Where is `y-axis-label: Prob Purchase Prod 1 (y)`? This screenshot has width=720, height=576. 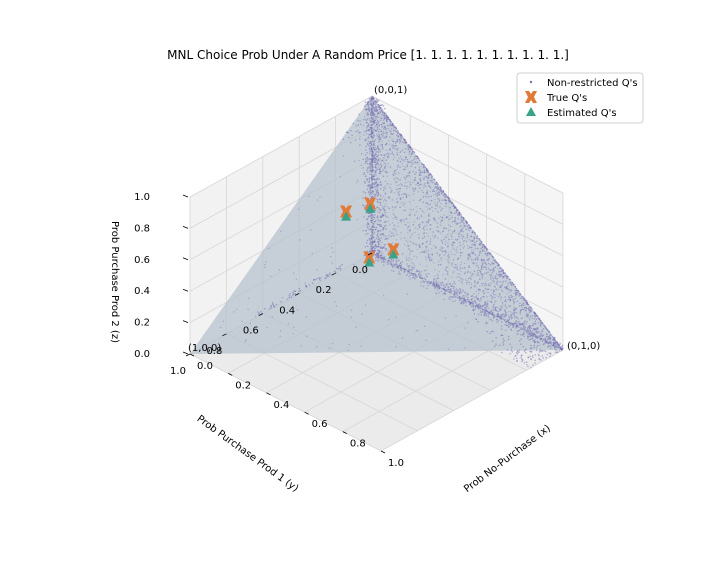 y-axis-label: Prob Purchase Prod 1 (y) is located at coordinates (248, 453).